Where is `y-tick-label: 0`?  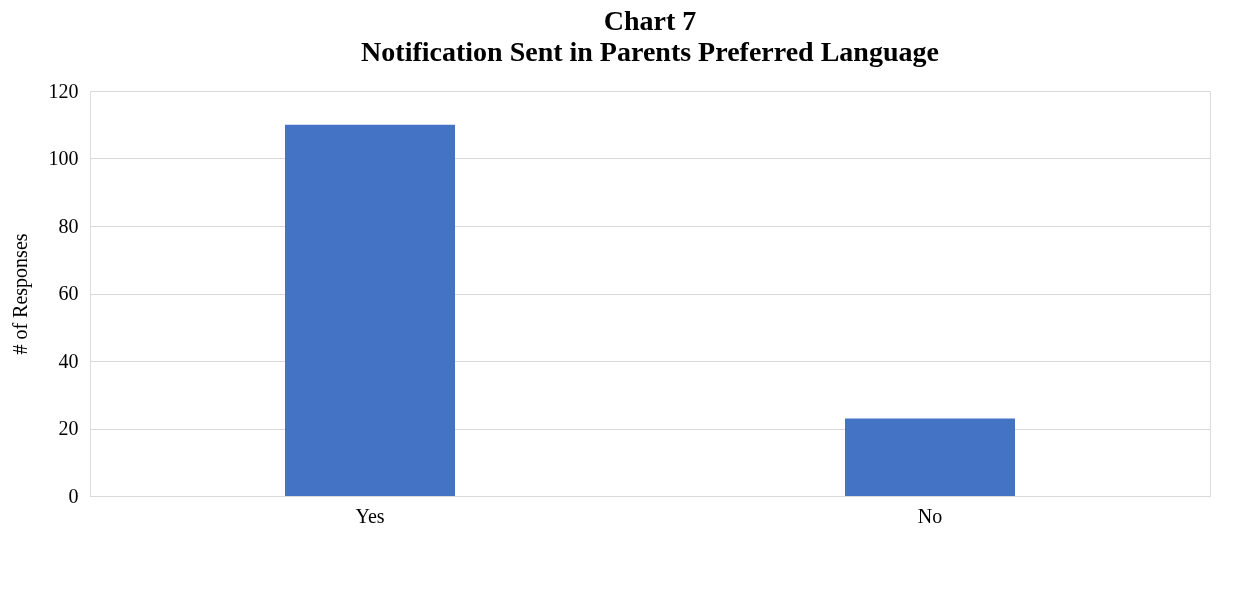 y-tick-label: 0 is located at coordinates (73, 495).